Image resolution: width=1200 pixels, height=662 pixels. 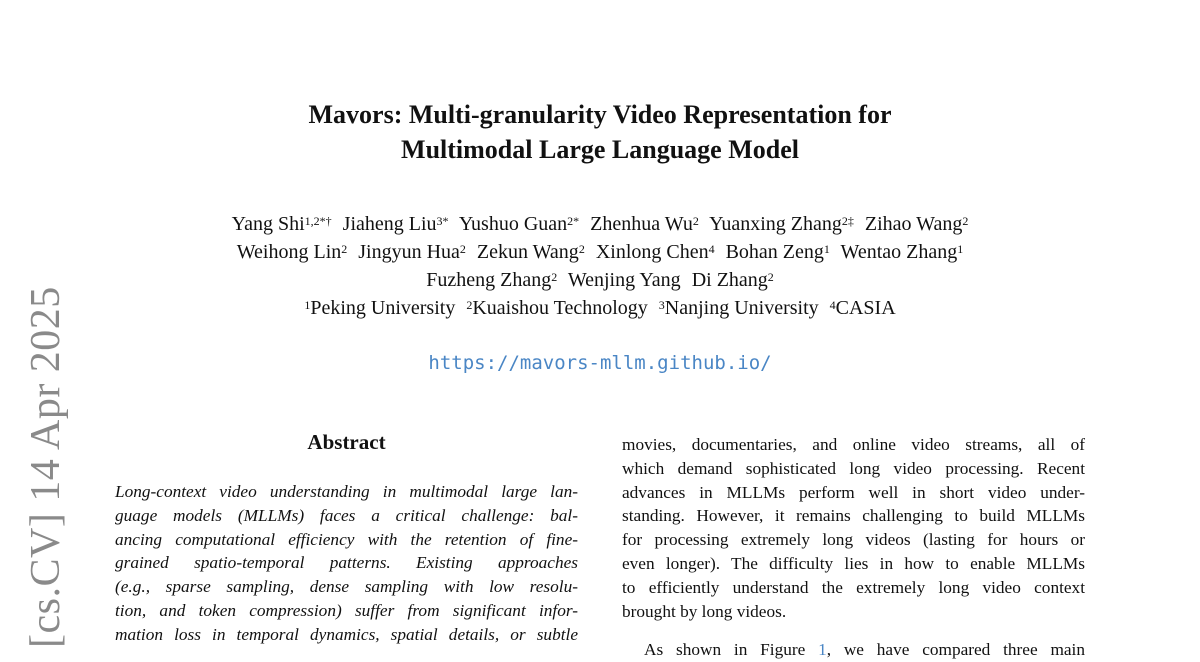 What do you see at coordinates (731, 650) in the screenshot?
I see `text-segment: As shown in Figure` at bounding box center [731, 650].